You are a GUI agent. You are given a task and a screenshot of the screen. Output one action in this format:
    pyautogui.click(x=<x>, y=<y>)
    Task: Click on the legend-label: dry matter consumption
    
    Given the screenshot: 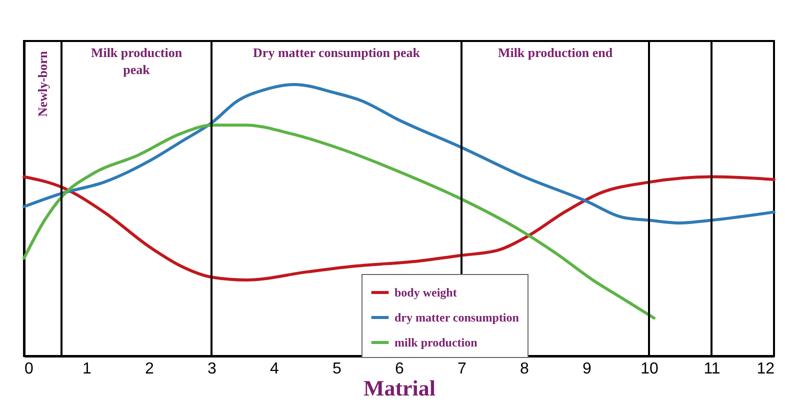 What is the action you would take?
    pyautogui.click(x=457, y=317)
    